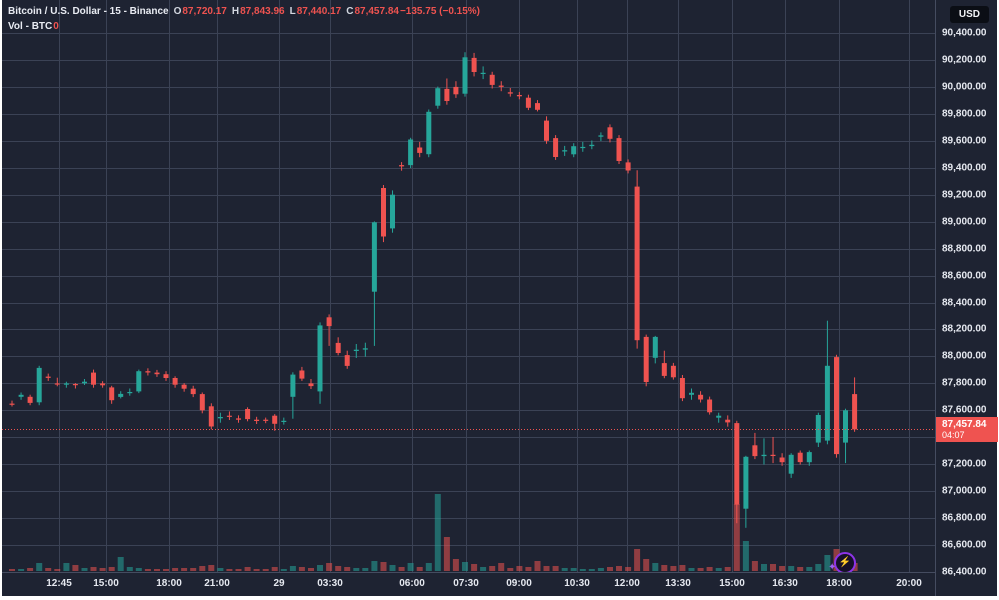 This screenshot has width=999, height=600. Describe the element at coordinates (964, 141) in the screenshot. I see `price-axis-label: 89,600.00` at that location.